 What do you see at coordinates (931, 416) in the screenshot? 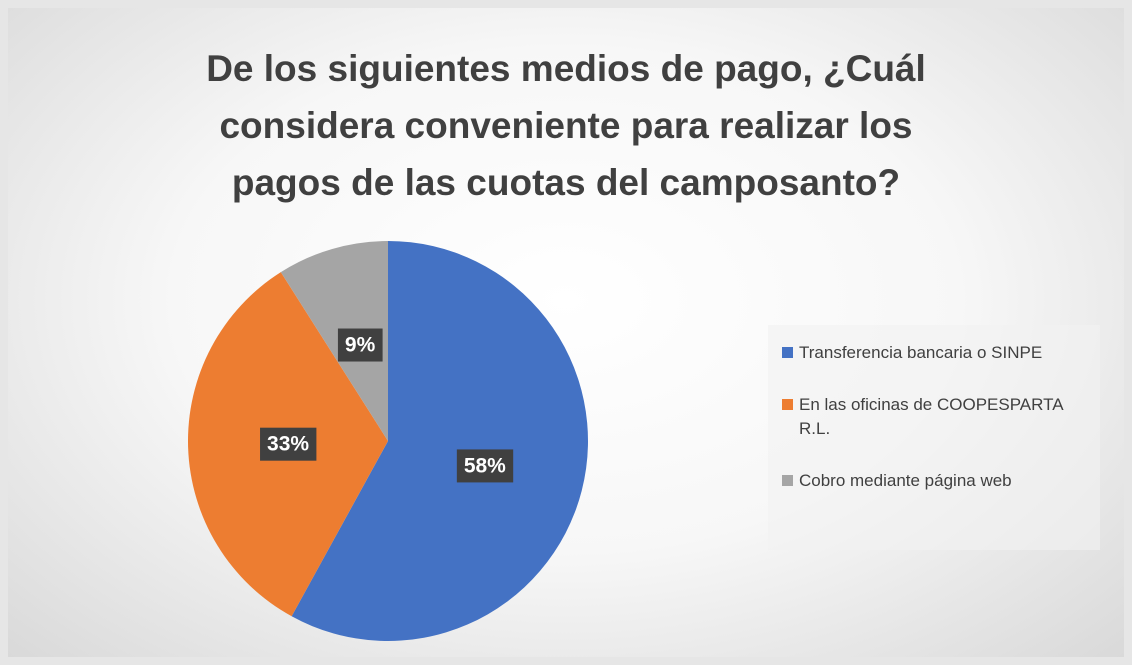
I see `legend-label: En las oficinas de COOPESPARTA R.L.` at bounding box center [931, 416].